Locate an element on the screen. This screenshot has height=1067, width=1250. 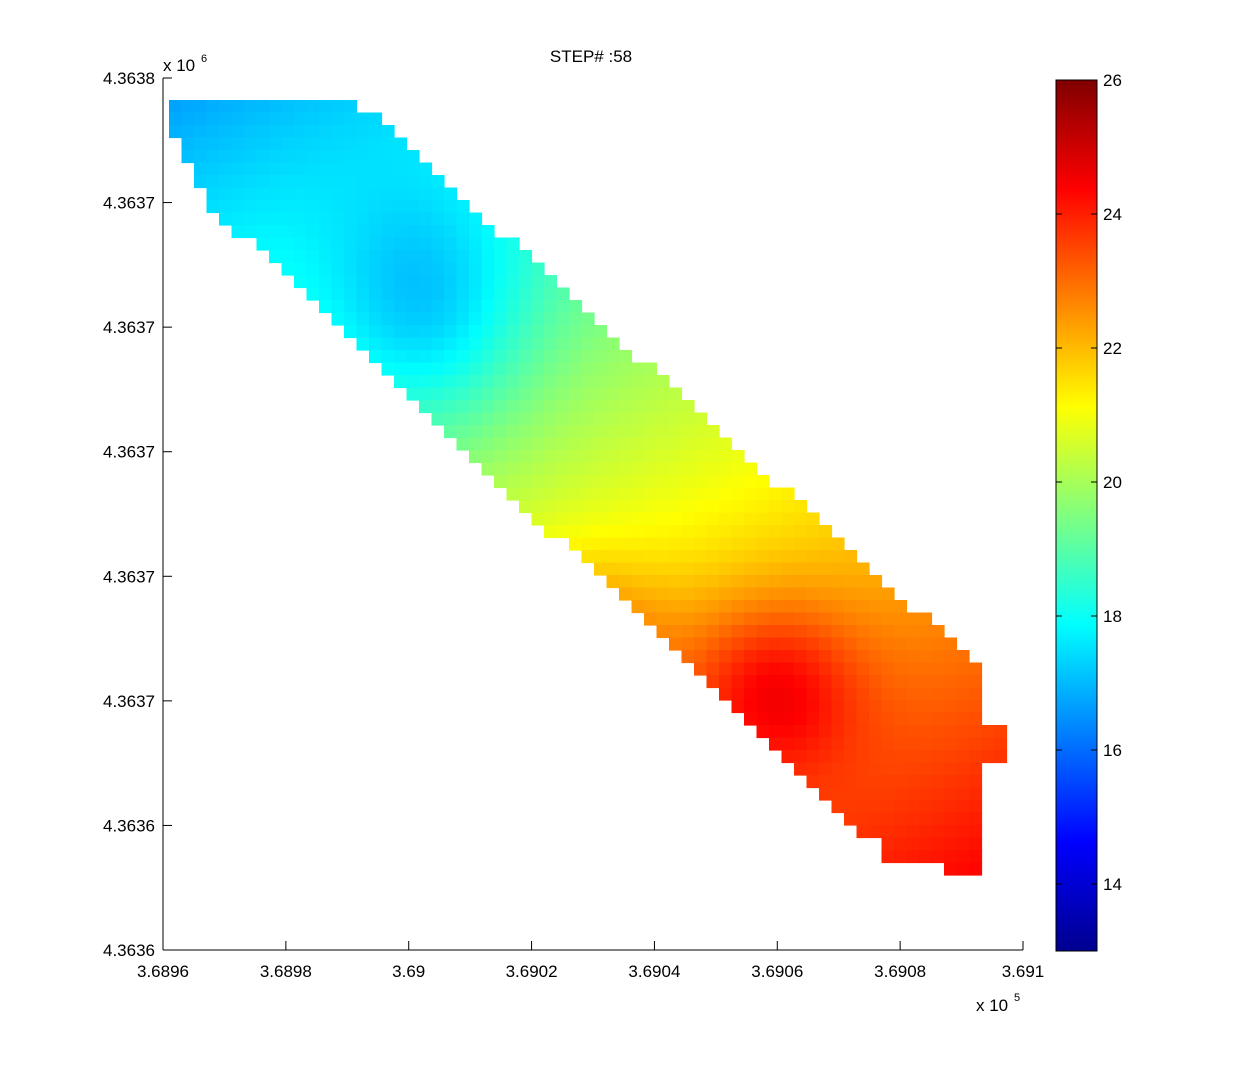
colorbar-tick-label: 22 is located at coordinates (1112, 348).